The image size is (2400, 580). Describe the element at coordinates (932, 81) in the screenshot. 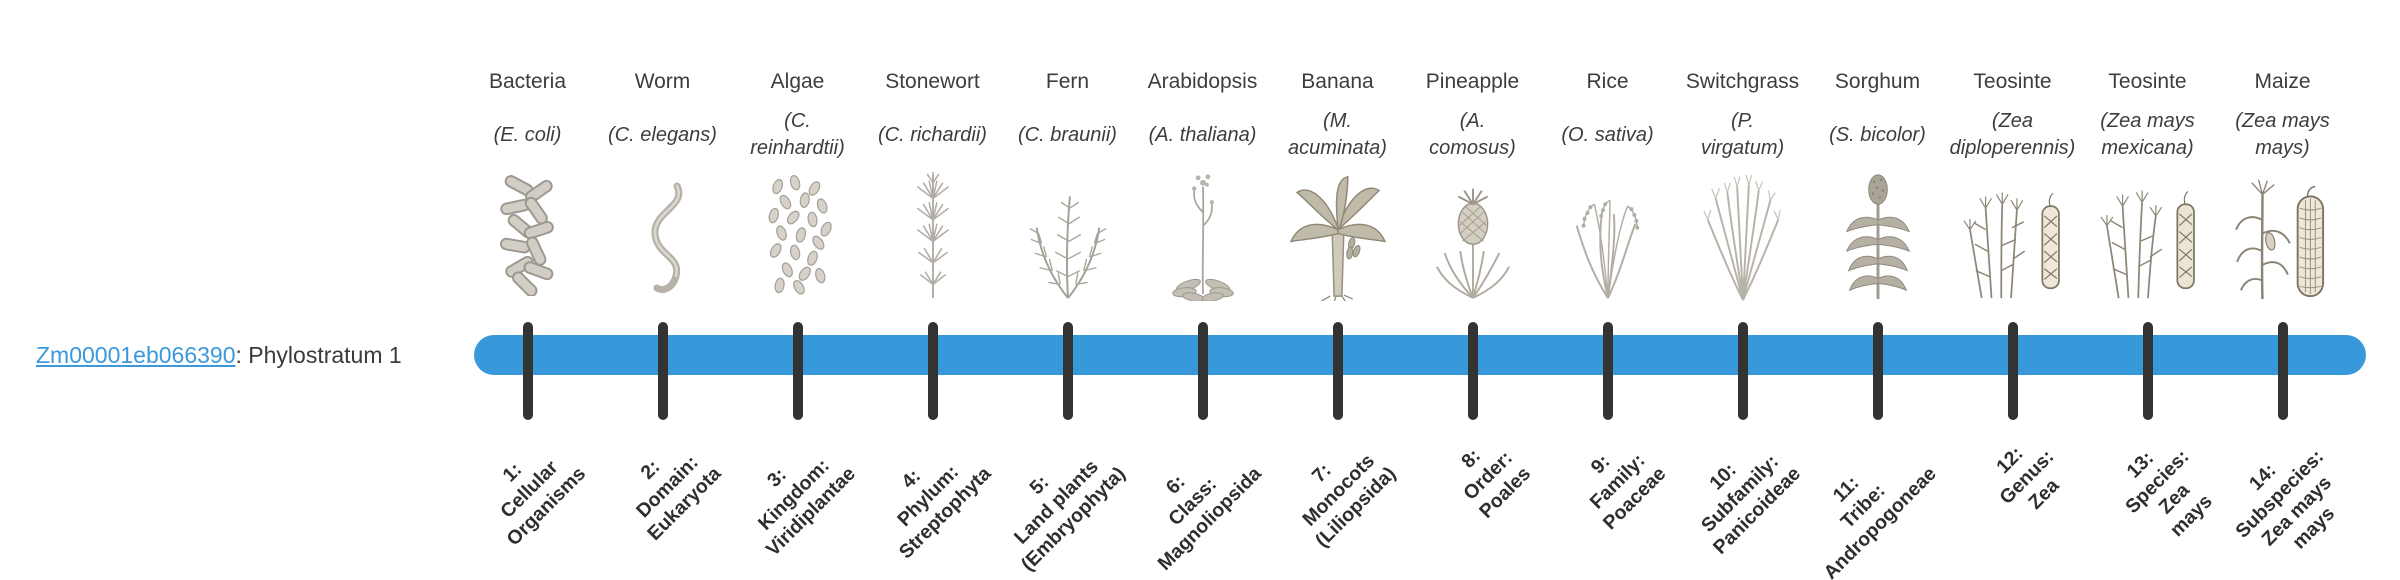

I see `organism-name: Stonewort` at that location.